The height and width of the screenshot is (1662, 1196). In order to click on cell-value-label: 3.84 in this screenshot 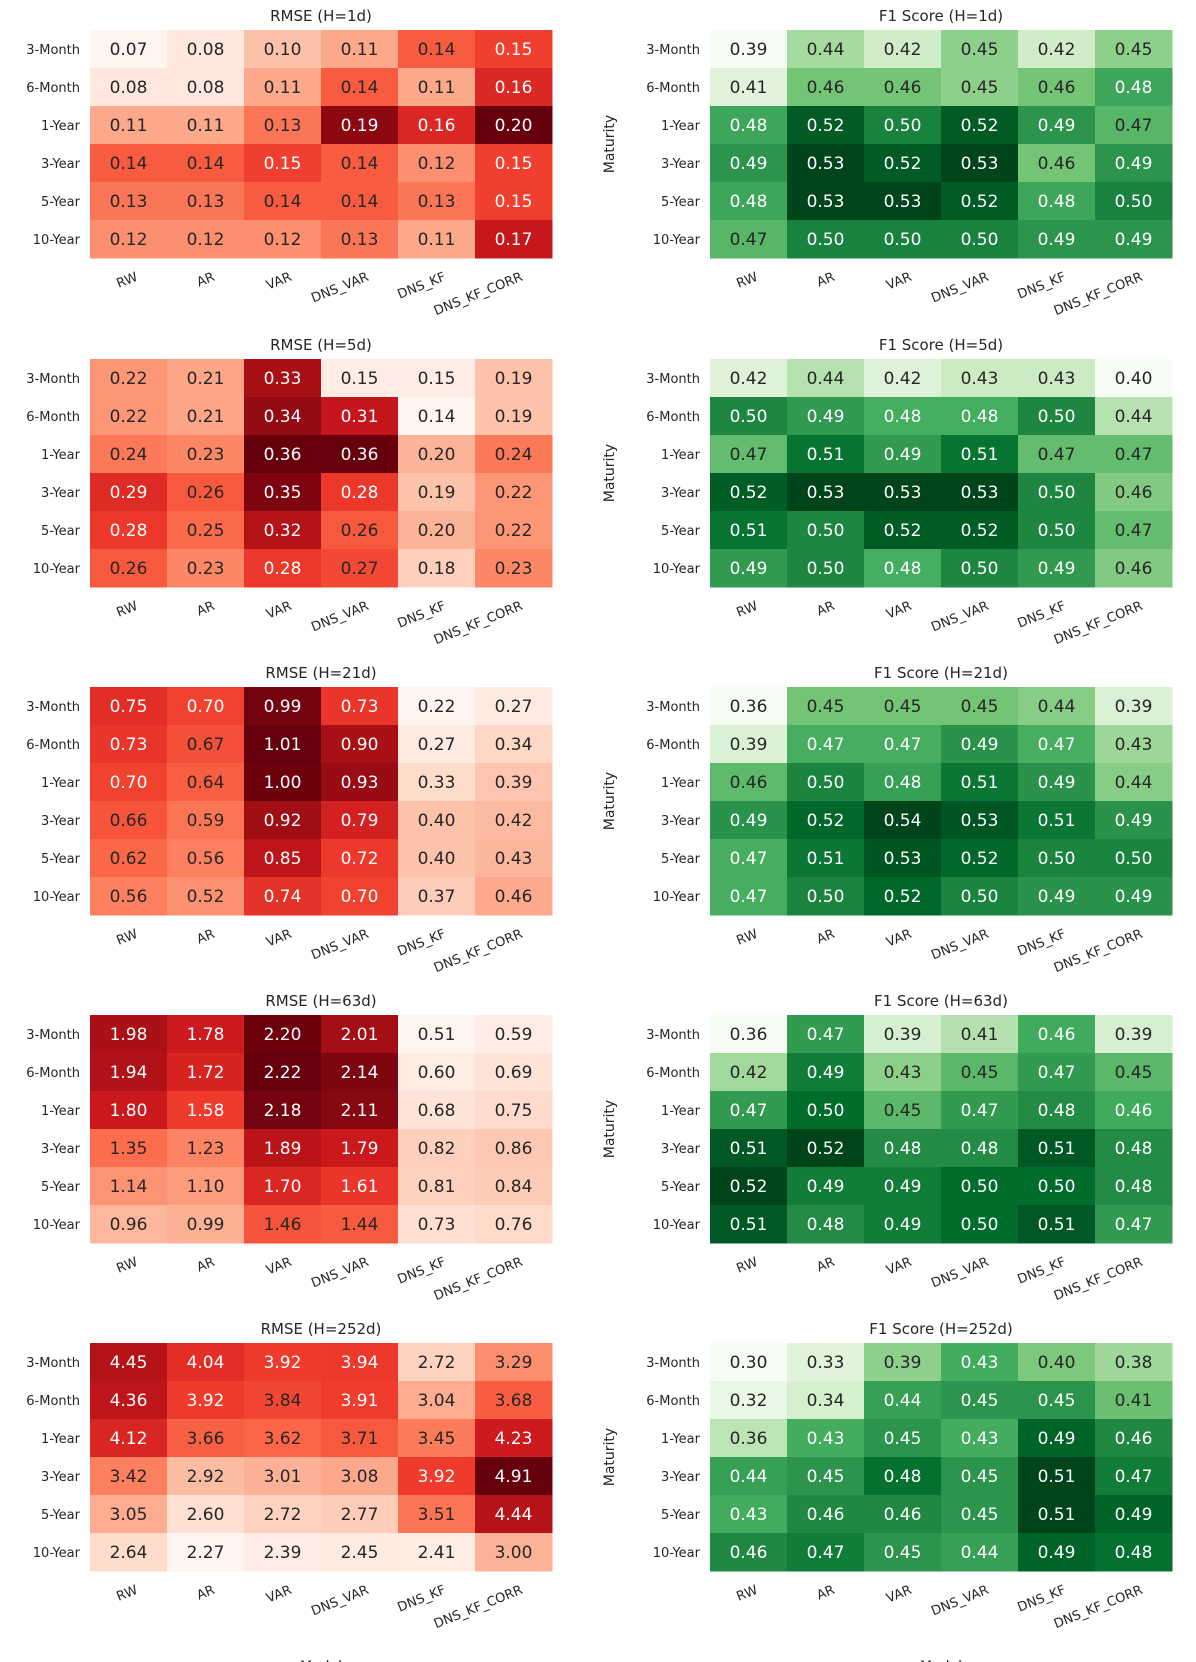, I will do `click(283, 1401)`.